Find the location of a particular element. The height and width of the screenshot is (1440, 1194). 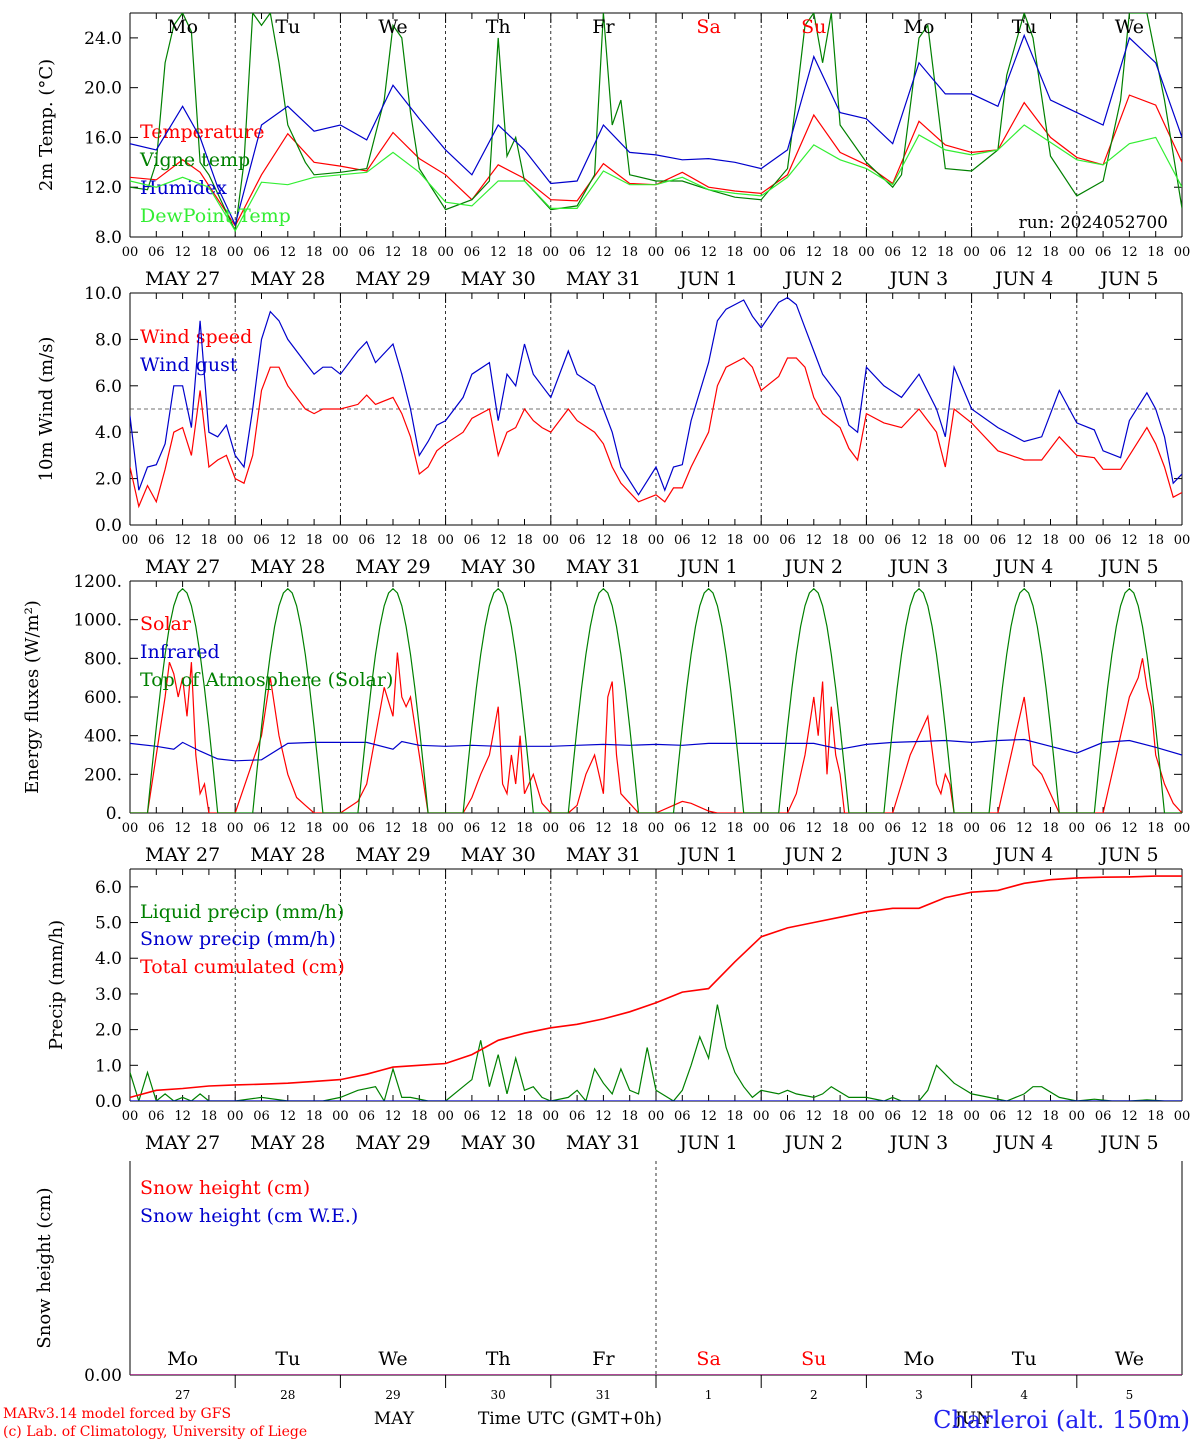

panel-1-y-tick-label: 0.0 is located at coordinates (108, 526).